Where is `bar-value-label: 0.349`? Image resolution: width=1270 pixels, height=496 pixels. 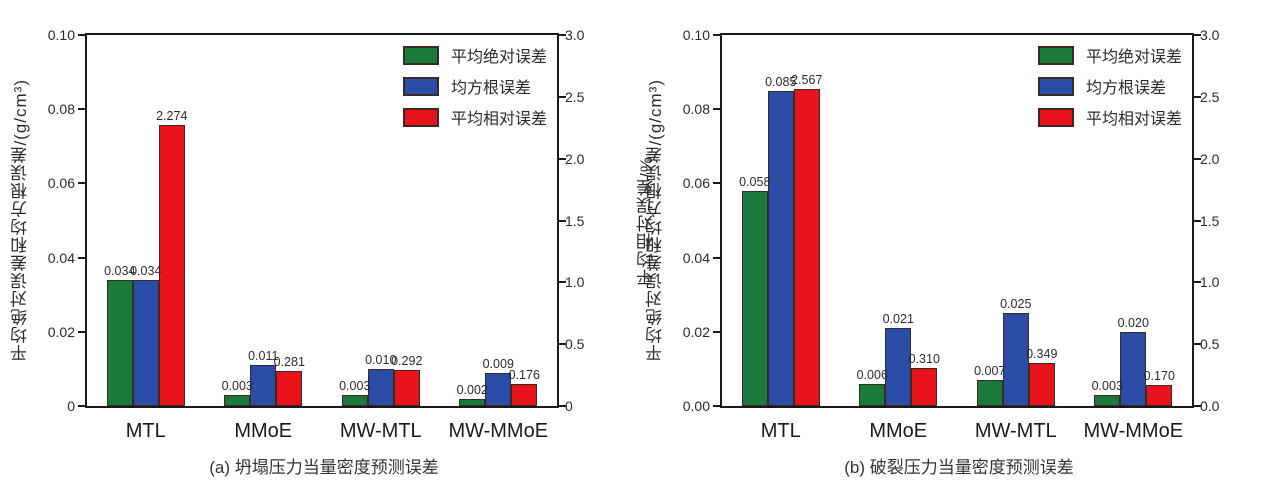 bar-value-label: 0.349 is located at coordinates (1042, 354).